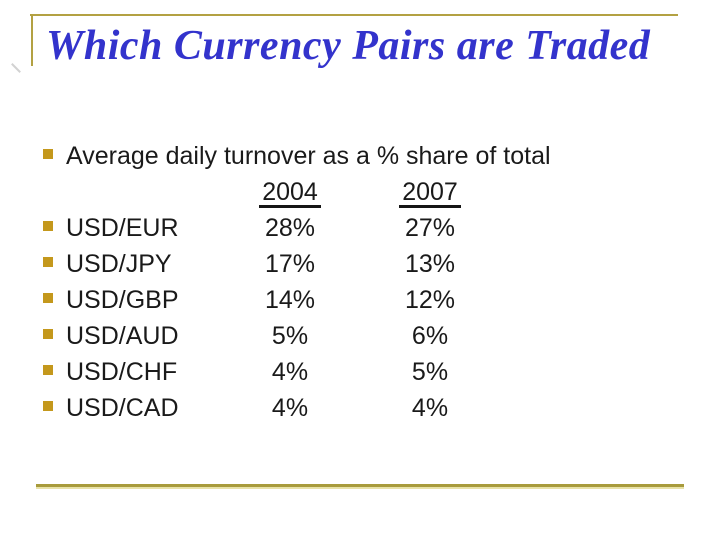 Image resolution: width=720 pixels, height=540 pixels. I want to click on turnover-2004-value: 17%, so click(290, 264).